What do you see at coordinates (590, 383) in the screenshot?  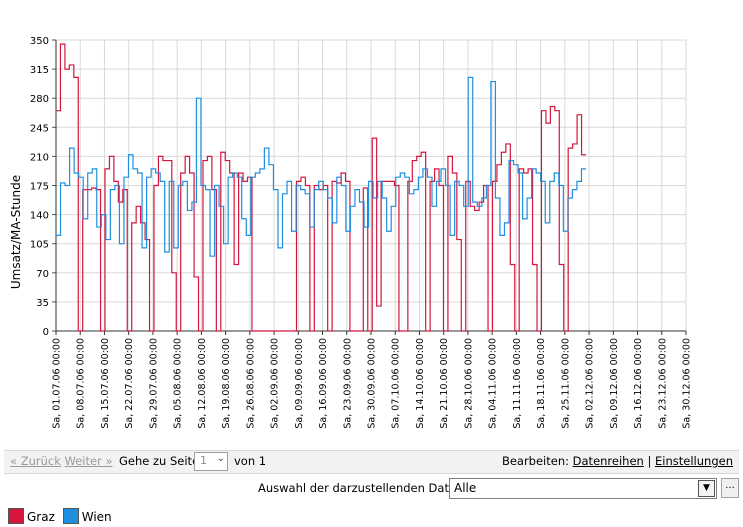 I see `x-tick-label: Sa, 02.12.06 00:00` at bounding box center [590, 383].